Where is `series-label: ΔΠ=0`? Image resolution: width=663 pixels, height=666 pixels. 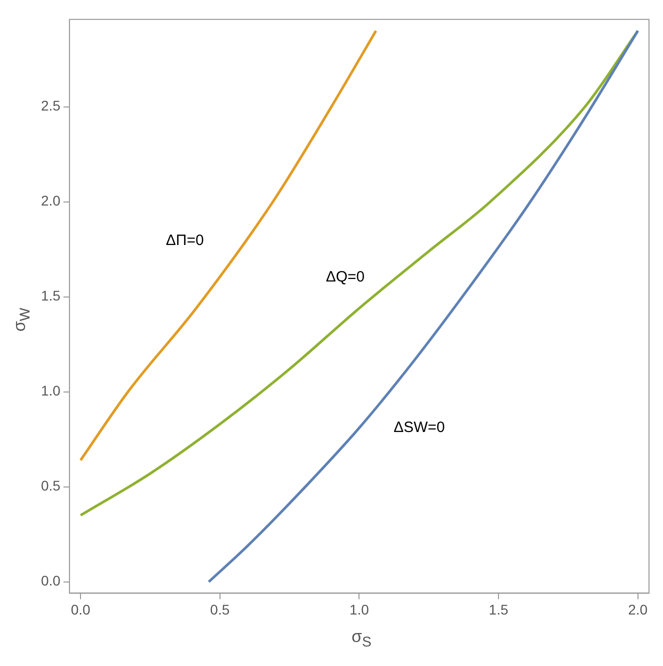 series-label: ΔΠ=0 is located at coordinates (185, 240).